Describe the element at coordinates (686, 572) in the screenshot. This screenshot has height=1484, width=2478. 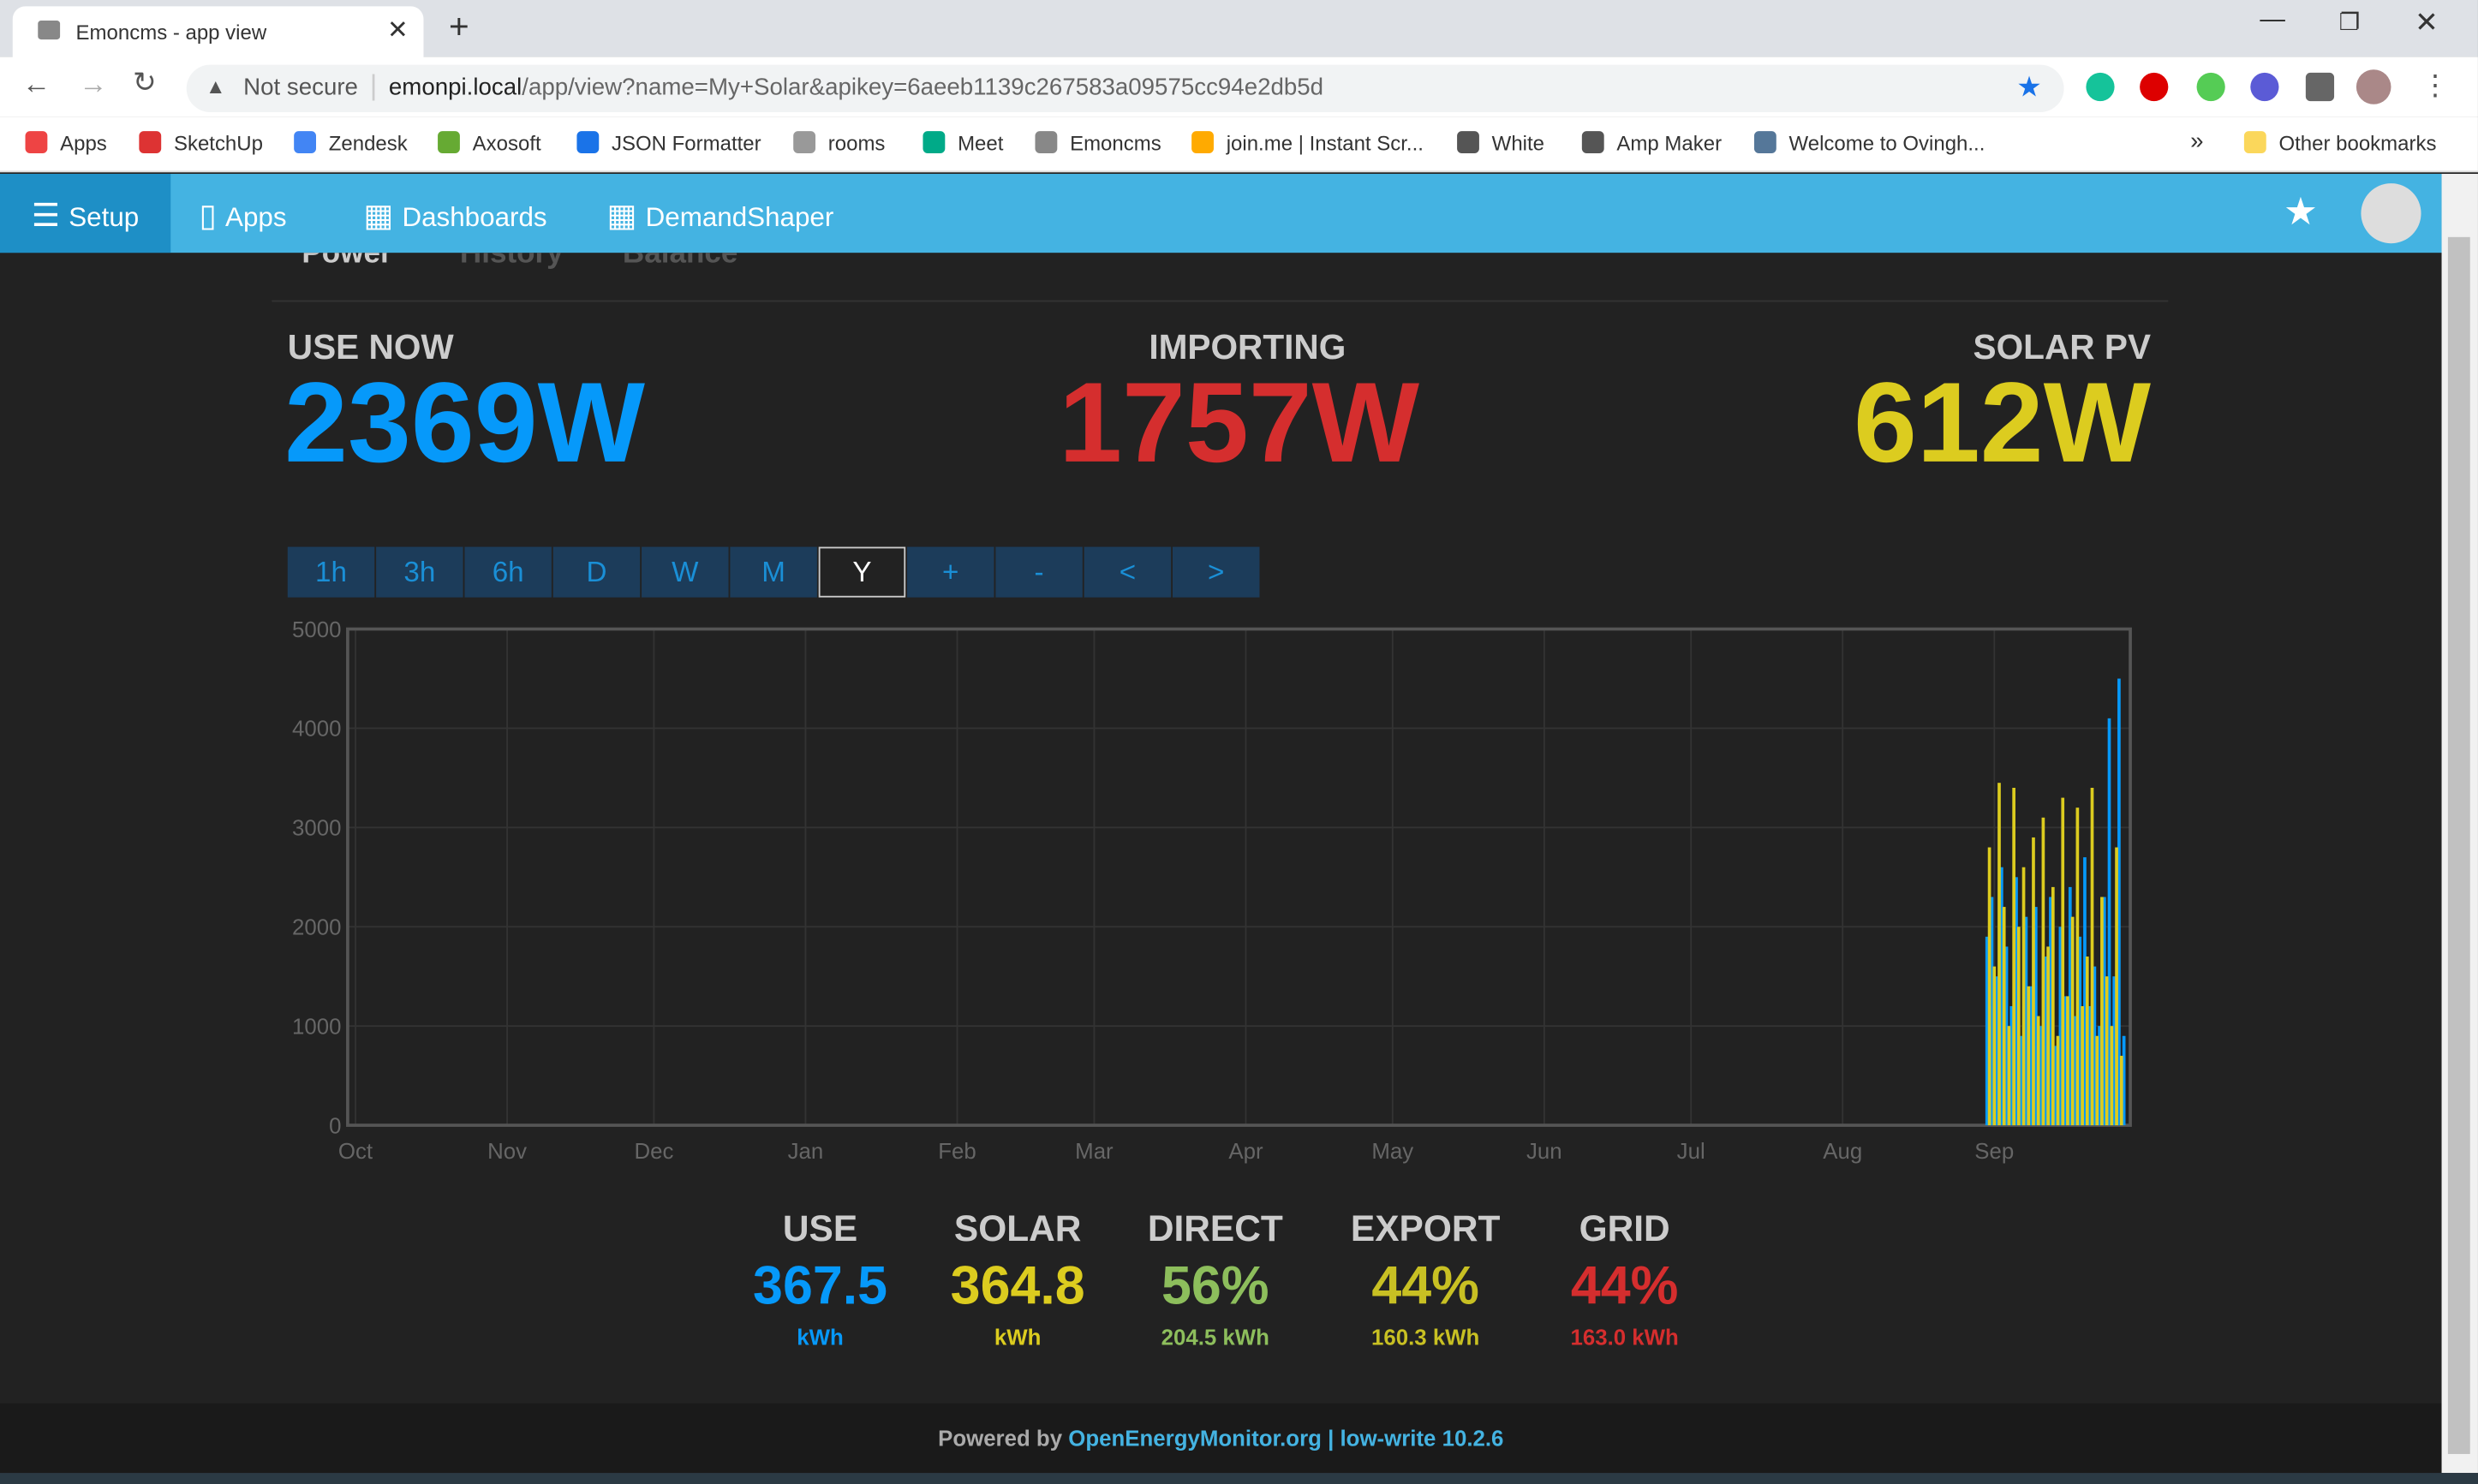
I see `time-button: W` at that location.